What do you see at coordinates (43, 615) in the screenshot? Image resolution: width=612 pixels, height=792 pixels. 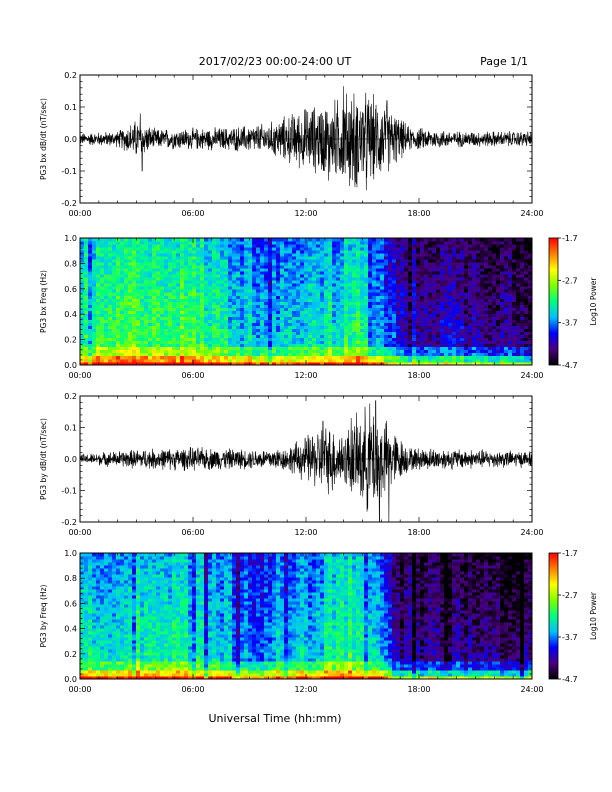 I see `y-axis-label: PG3 by Freq (Hz)` at bounding box center [43, 615].